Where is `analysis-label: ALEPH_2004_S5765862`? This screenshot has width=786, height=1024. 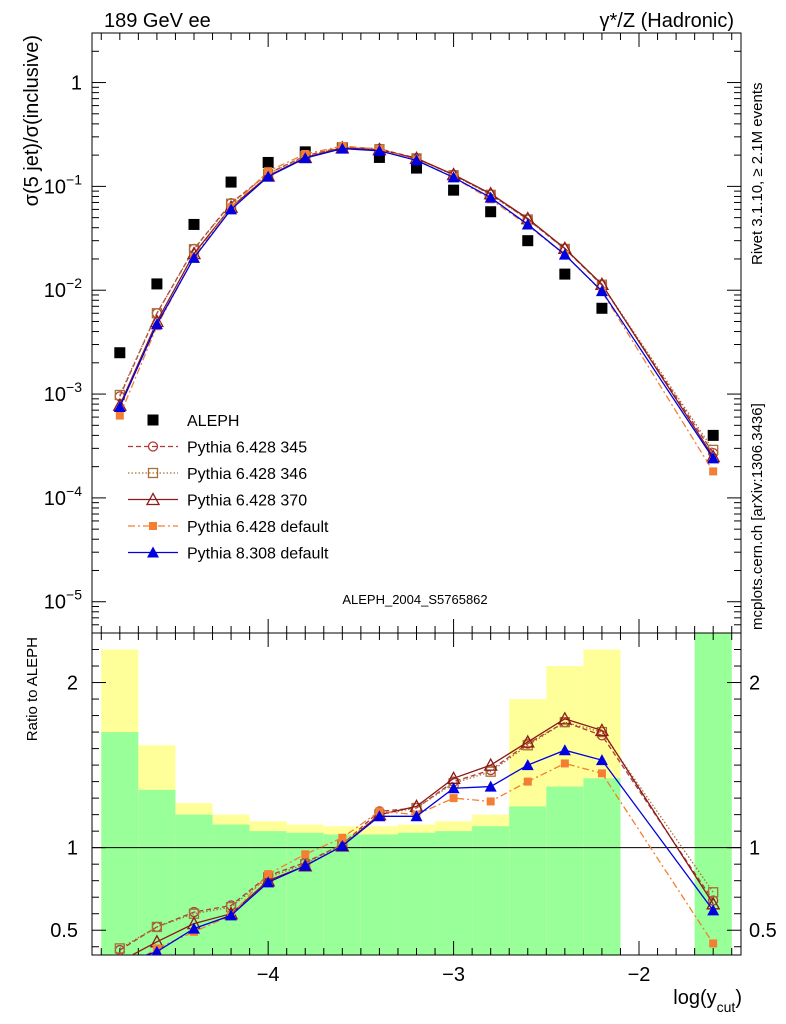
analysis-label: ALEPH_2004_S5765862 is located at coordinates (414, 599).